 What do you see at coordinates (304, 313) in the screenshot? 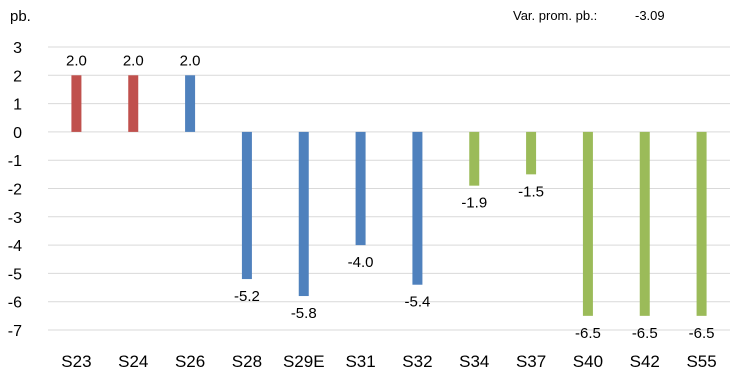
I see `data-label-s29e: -5.8` at bounding box center [304, 313].